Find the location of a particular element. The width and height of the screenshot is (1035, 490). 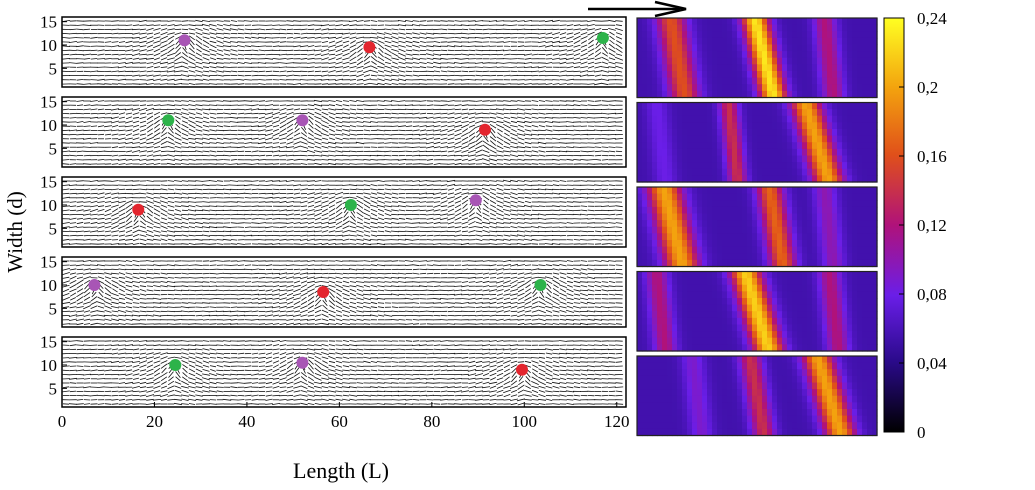

flow-vectors is located at coordinates (342, 132).